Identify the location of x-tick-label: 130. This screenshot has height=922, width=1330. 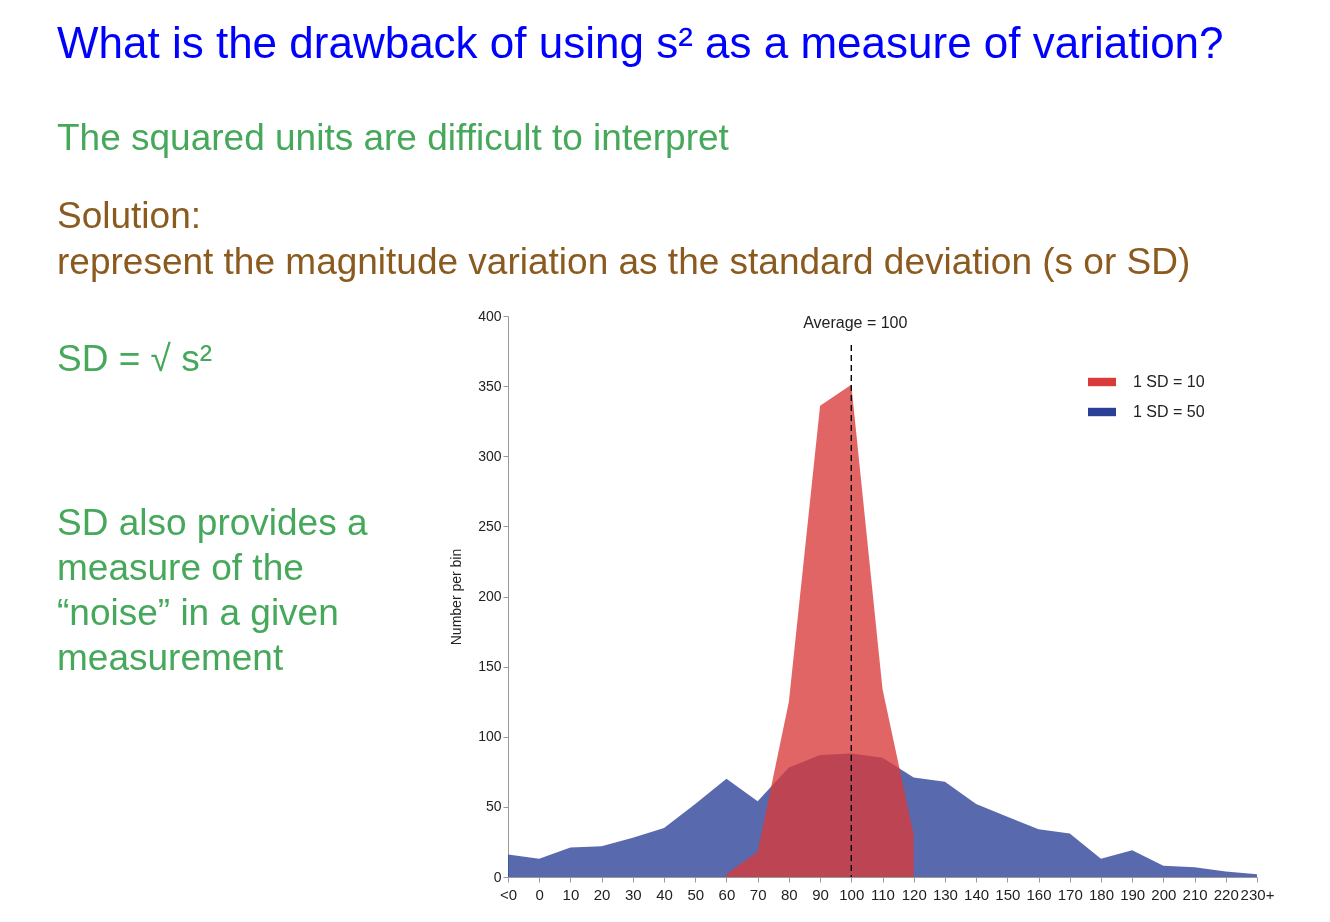
(945, 894).